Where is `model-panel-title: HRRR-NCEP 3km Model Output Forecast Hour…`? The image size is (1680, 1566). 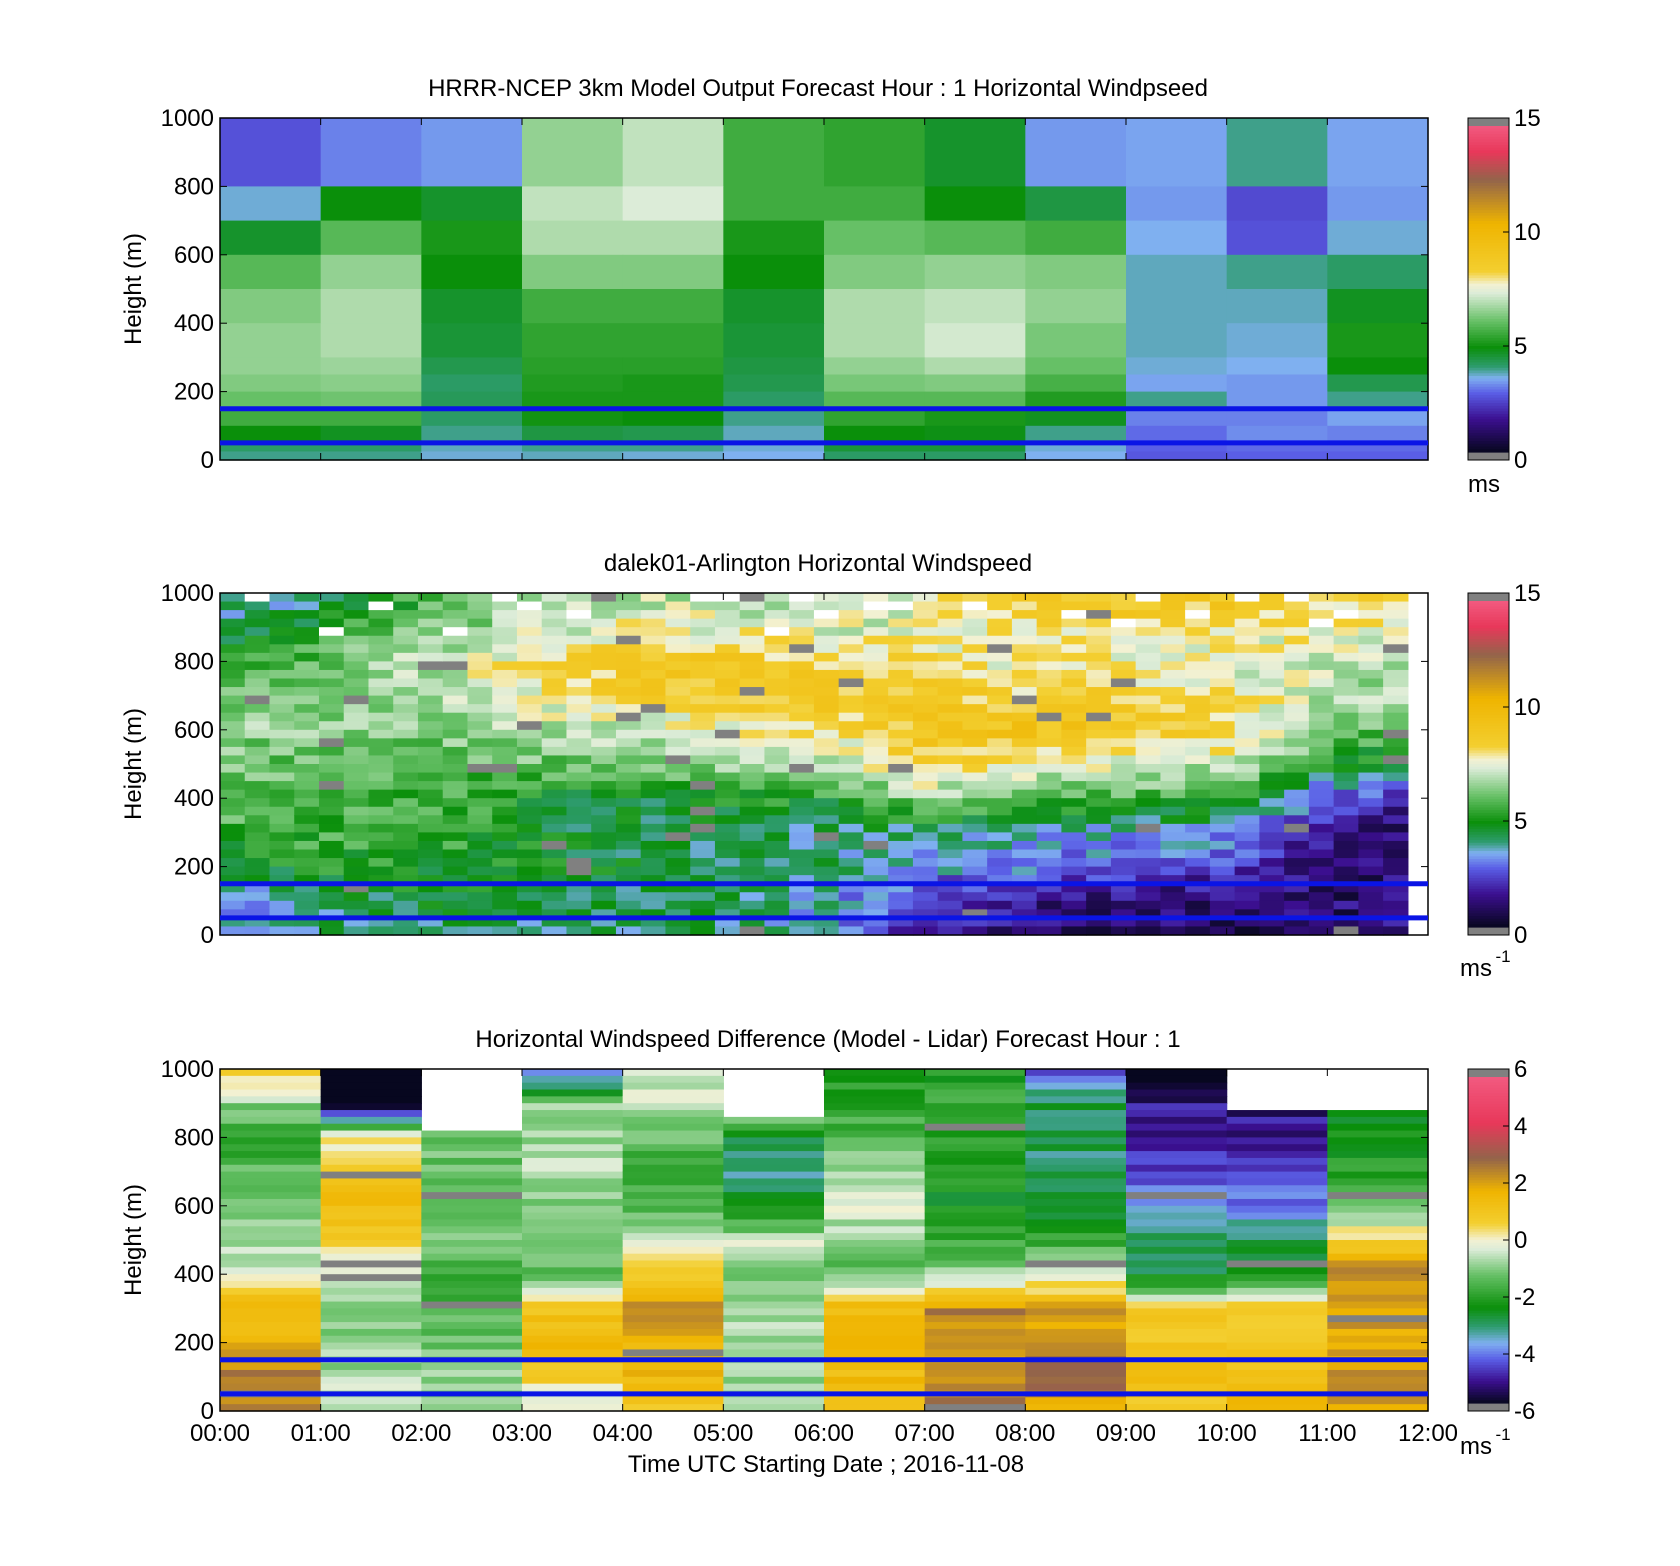
model-panel-title: HRRR-NCEP 3km Model Output Forecast Hour… is located at coordinates (818, 88).